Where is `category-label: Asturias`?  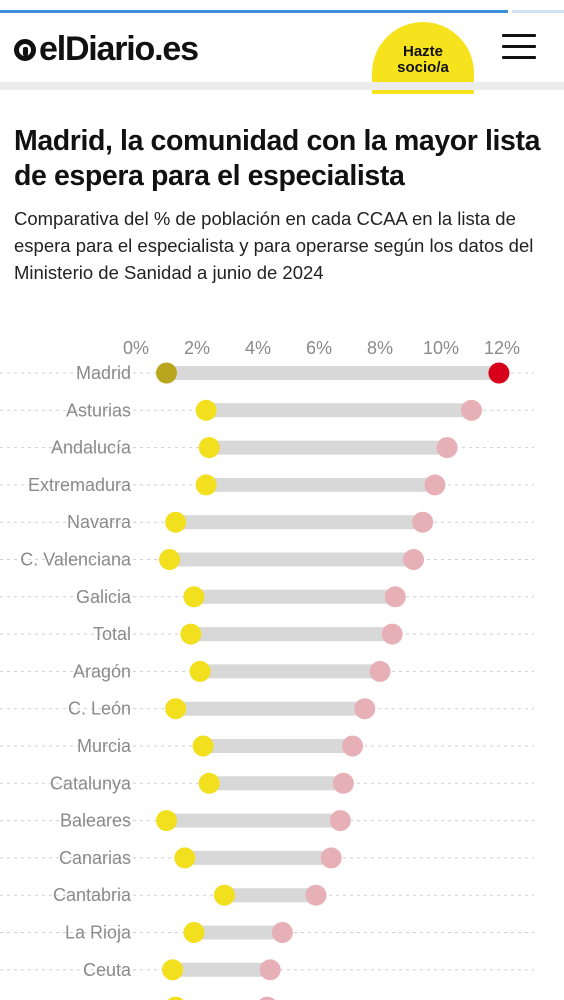
category-label: Asturias is located at coordinates (98, 410).